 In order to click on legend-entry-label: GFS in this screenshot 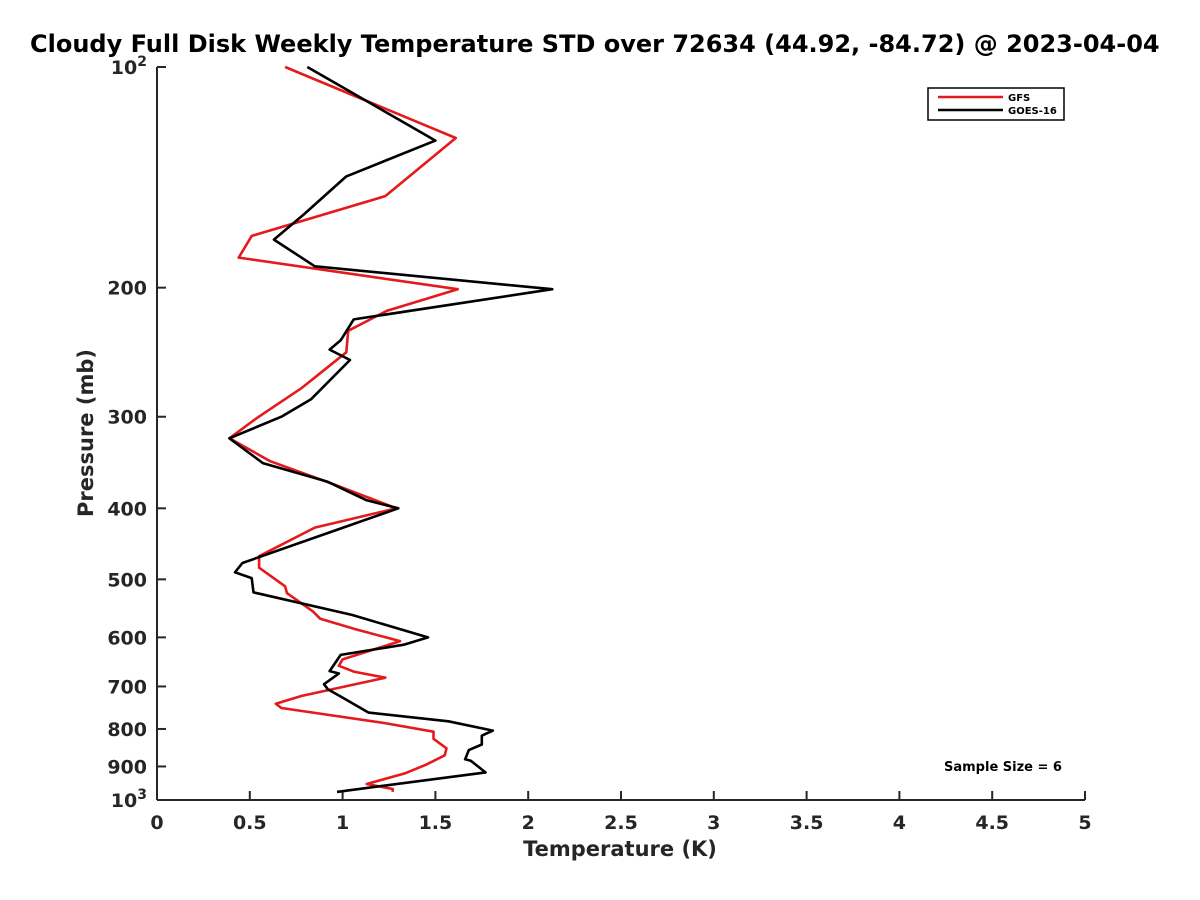, I will do `click(1019, 98)`.